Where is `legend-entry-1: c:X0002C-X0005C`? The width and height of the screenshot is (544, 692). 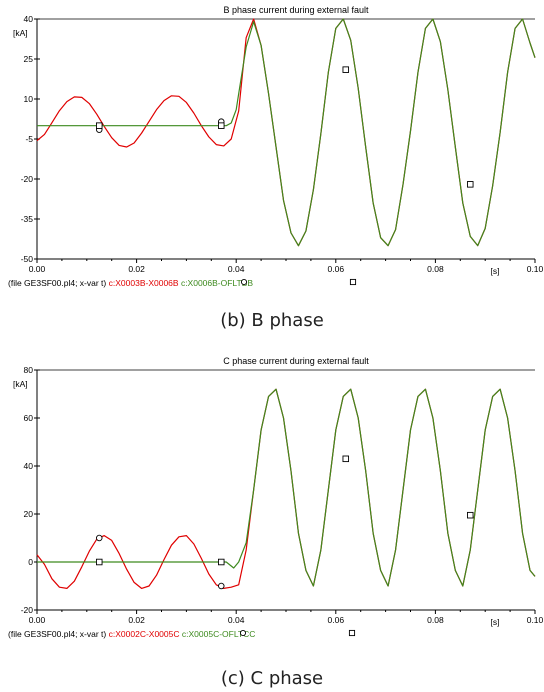
legend-entry-1: c:X0002C-X0005C is located at coordinates (145, 634).